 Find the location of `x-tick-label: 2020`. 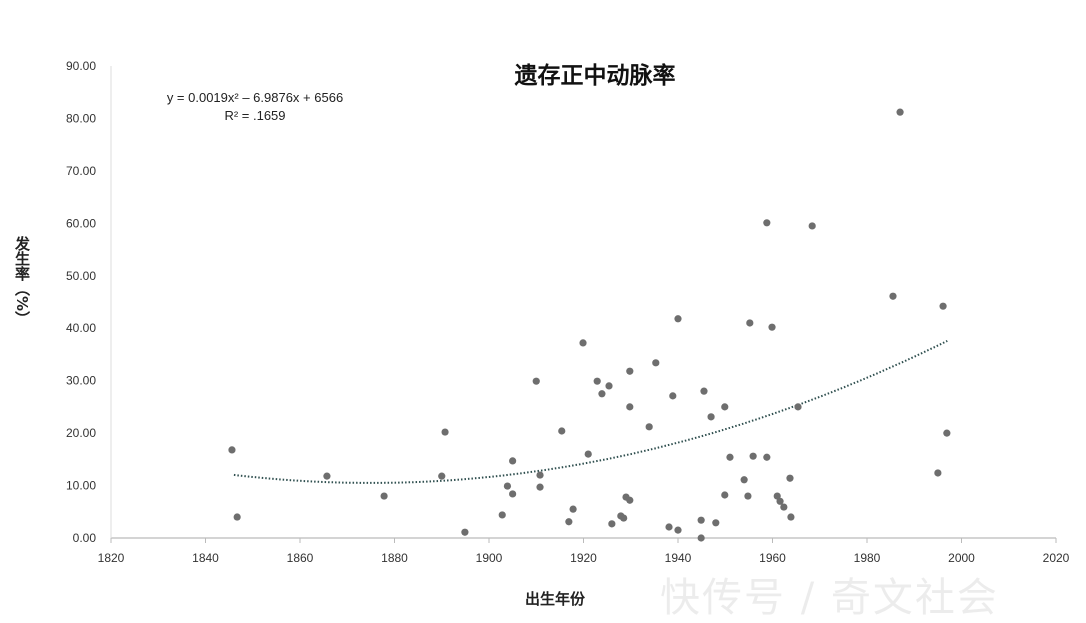

x-tick-label: 2020 is located at coordinates (1056, 558).